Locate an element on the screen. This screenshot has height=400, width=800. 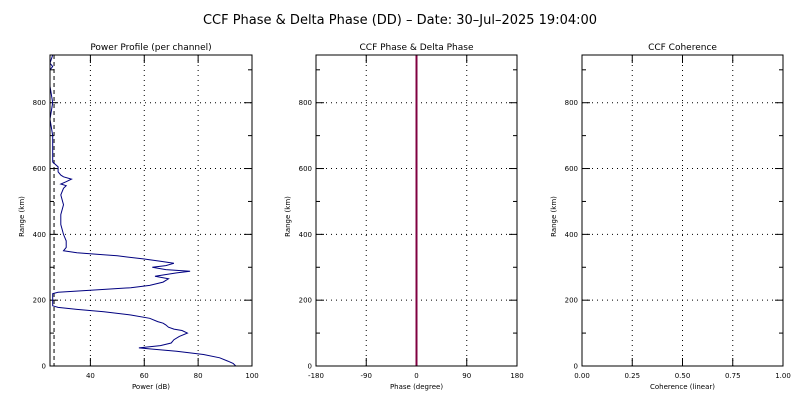
x-tick-label: 0.00 is located at coordinates (582, 376).